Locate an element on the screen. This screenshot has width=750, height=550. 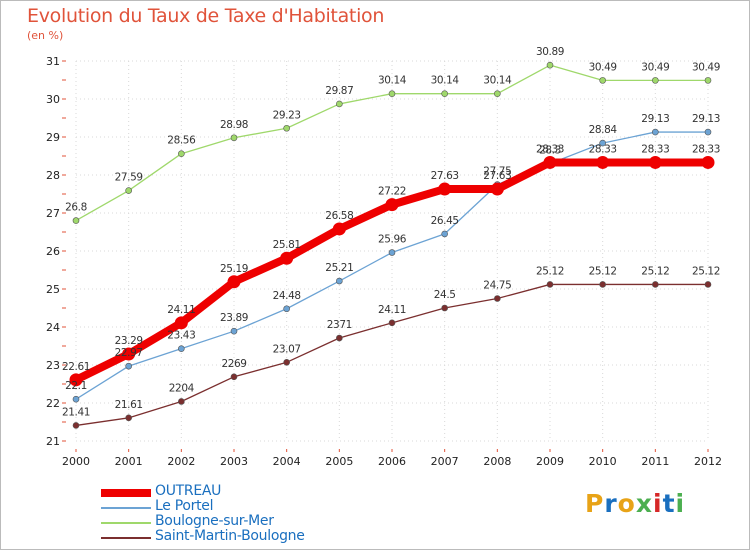
data-label: 22.1 is located at coordinates (76, 386).